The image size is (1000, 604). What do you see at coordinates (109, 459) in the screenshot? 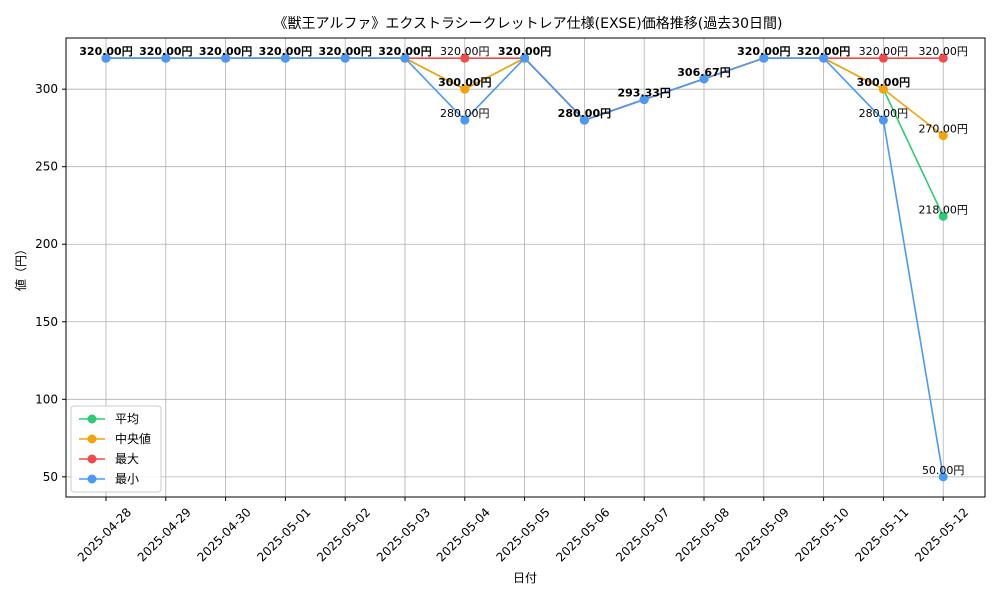
I see `legend-entry: 最大` at bounding box center [109, 459].